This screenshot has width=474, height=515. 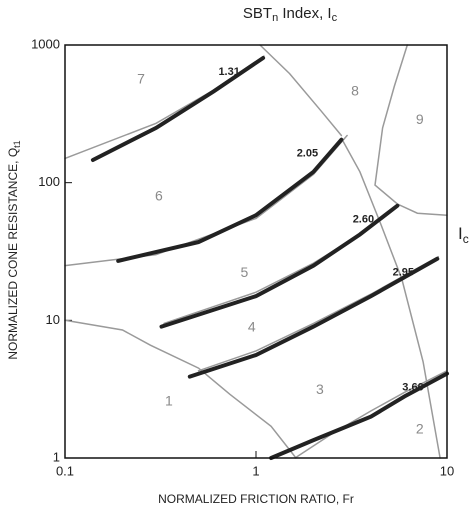 I want to click on zone-label: 9, so click(x=420, y=119).